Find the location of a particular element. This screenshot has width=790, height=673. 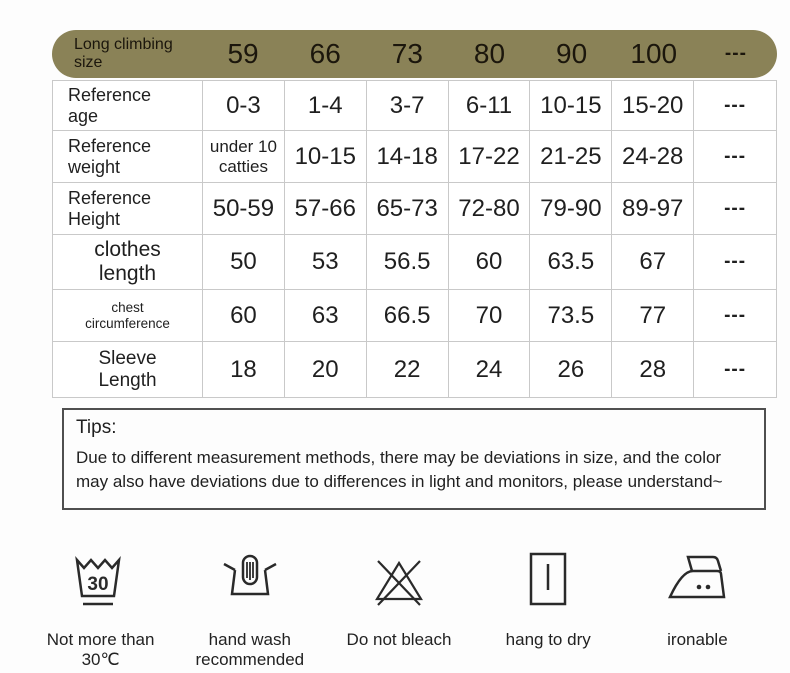

table-cell: 67 is located at coordinates (653, 262).